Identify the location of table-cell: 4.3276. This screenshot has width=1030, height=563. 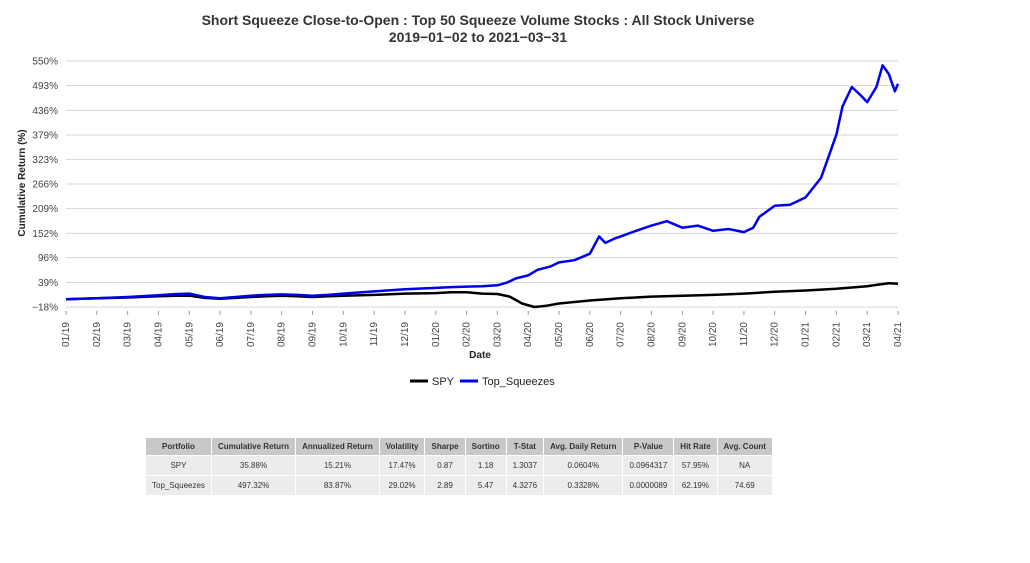
(525, 485).